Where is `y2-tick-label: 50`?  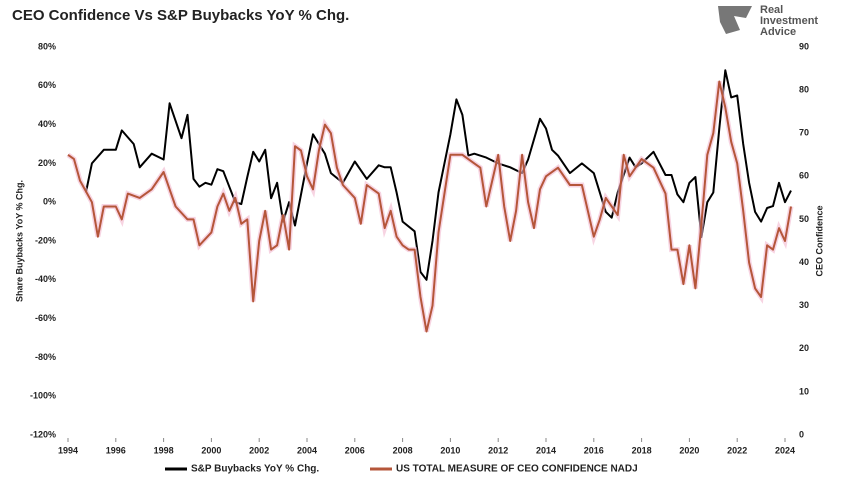
y2-tick-label: 50 is located at coordinates (804, 219).